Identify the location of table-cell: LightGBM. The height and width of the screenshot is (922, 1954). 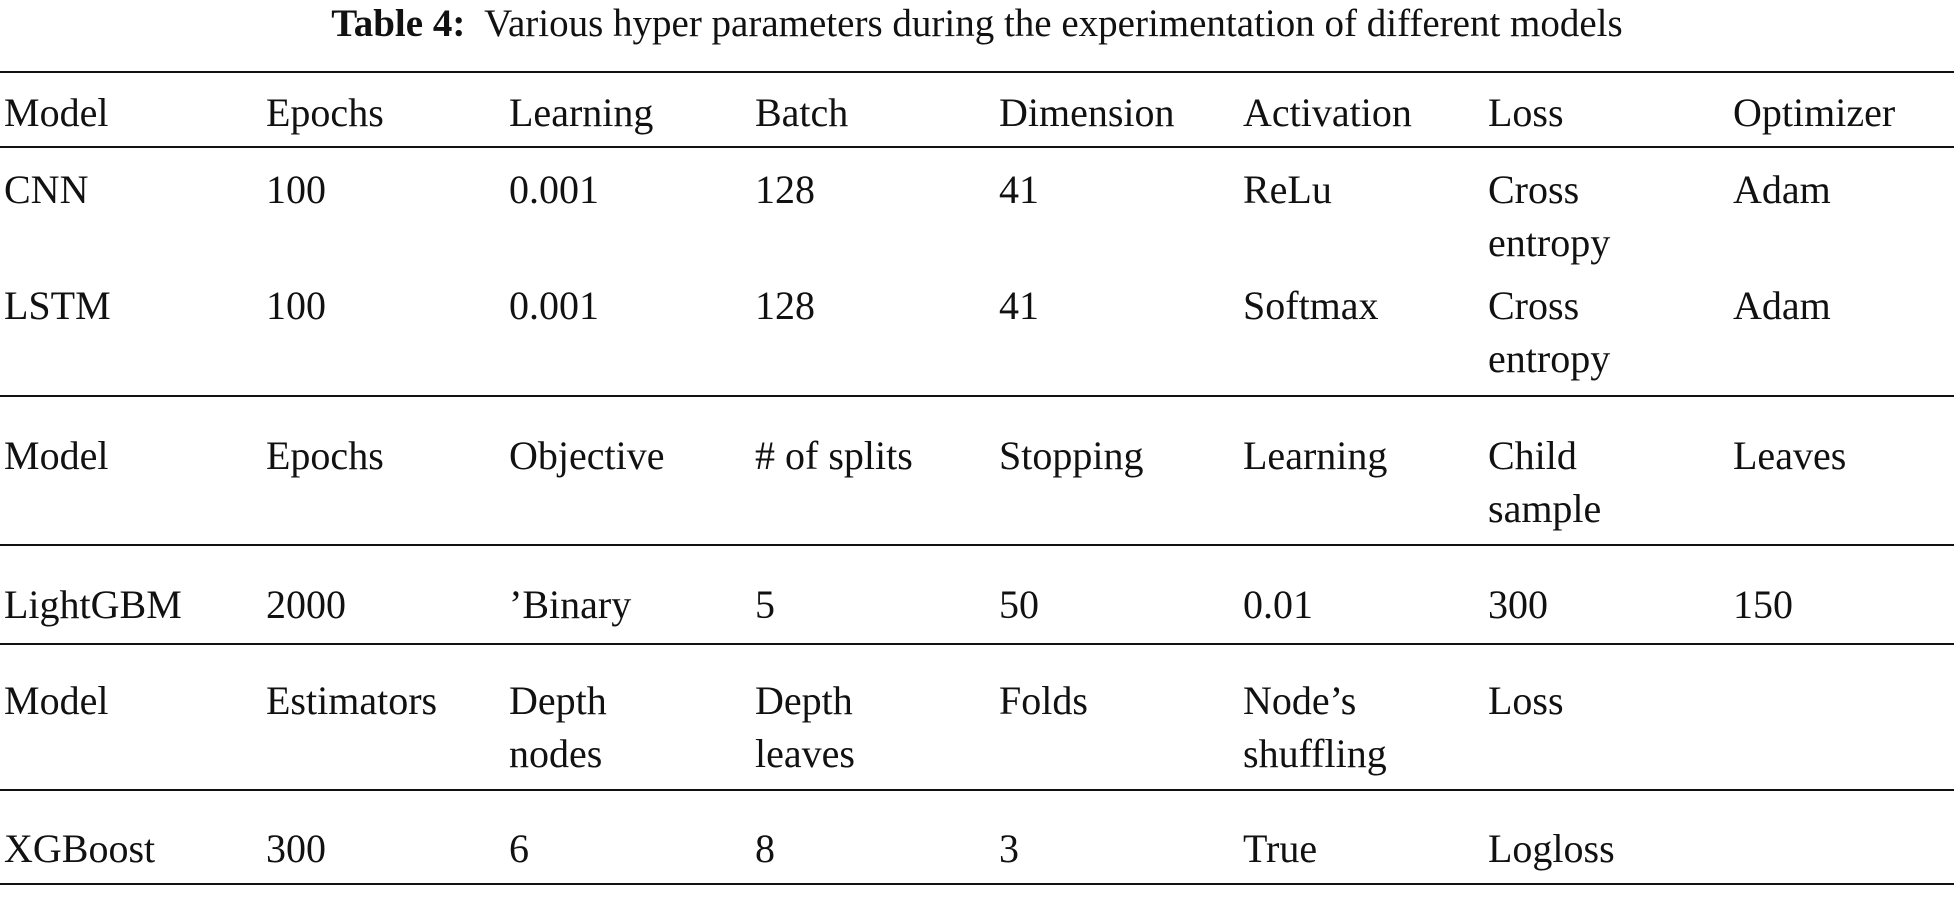
(93, 604).